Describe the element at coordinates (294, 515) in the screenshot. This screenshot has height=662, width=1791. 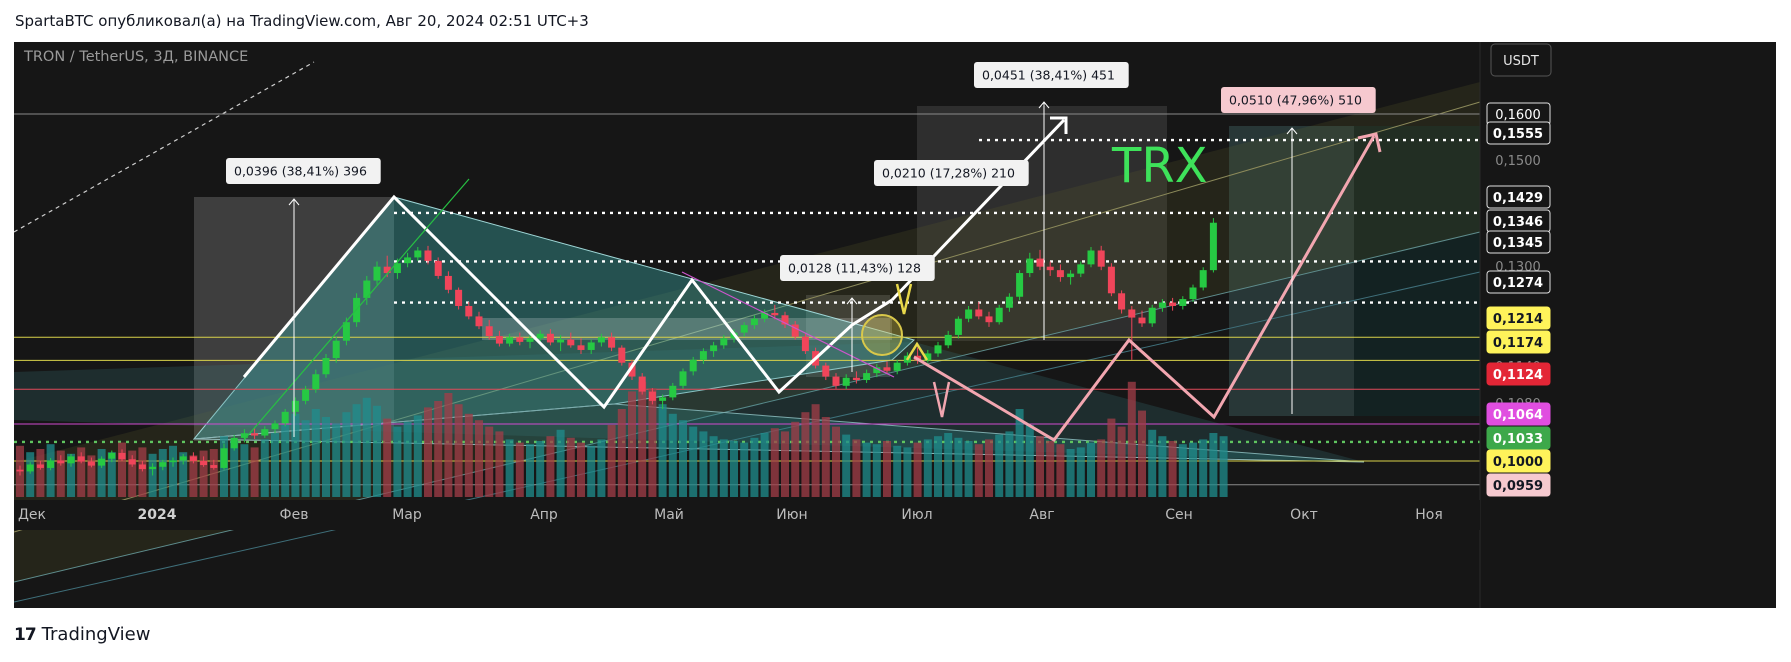
I see `x-tick-label: Фев` at that location.